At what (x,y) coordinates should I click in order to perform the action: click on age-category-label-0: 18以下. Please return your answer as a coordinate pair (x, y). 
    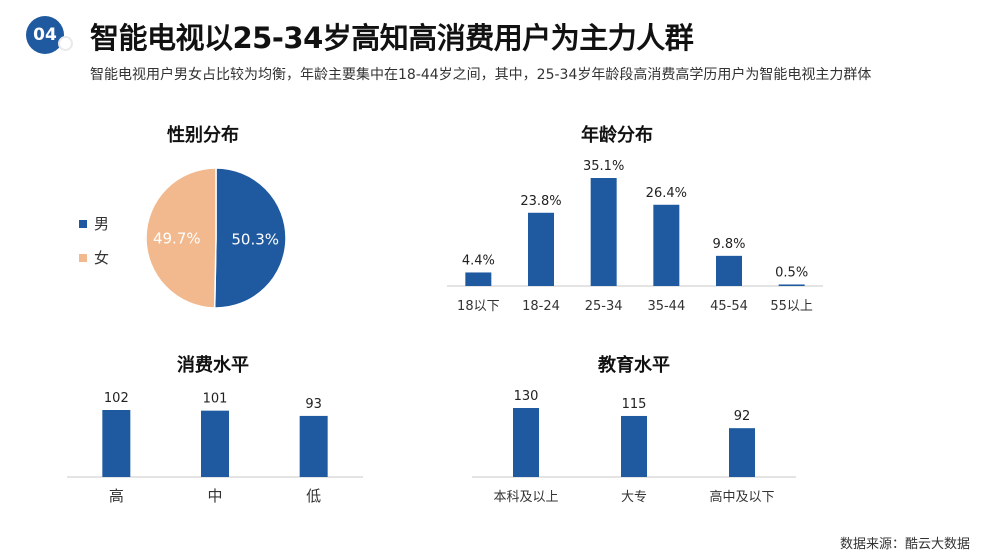
    Looking at the image, I should click on (478, 306).